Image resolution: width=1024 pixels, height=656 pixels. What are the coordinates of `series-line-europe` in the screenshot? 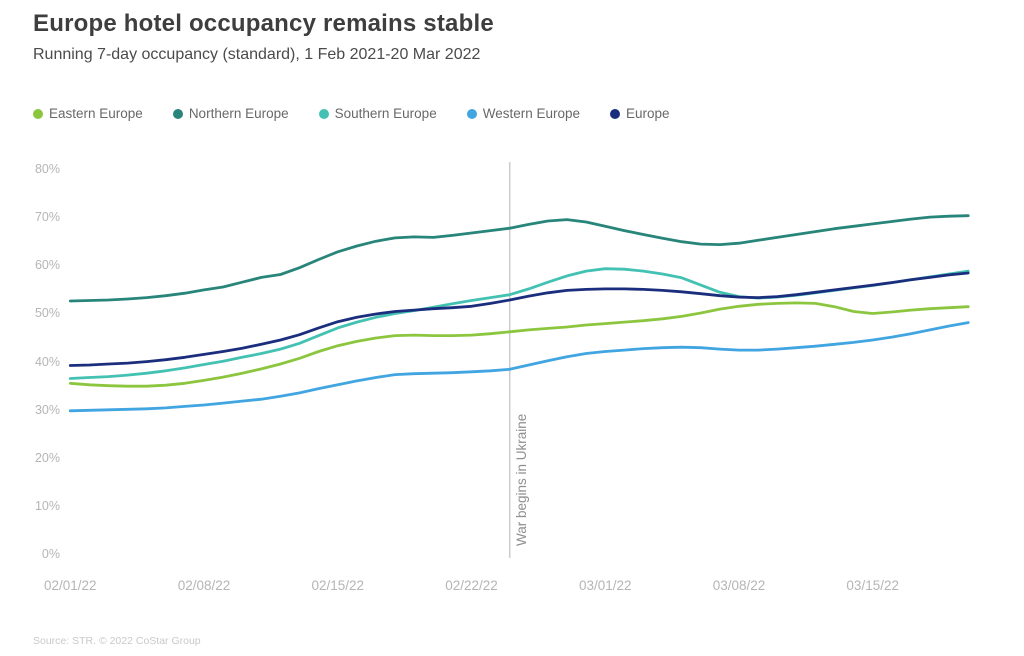 It's located at (519, 319).